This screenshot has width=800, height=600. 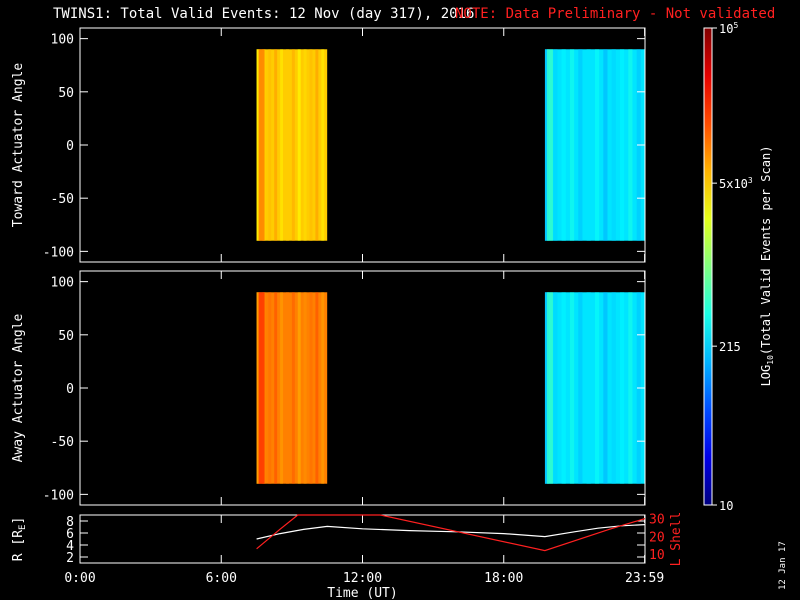 I want to click on colorbar-tick-exp: 3, so click(x=750, y=180).